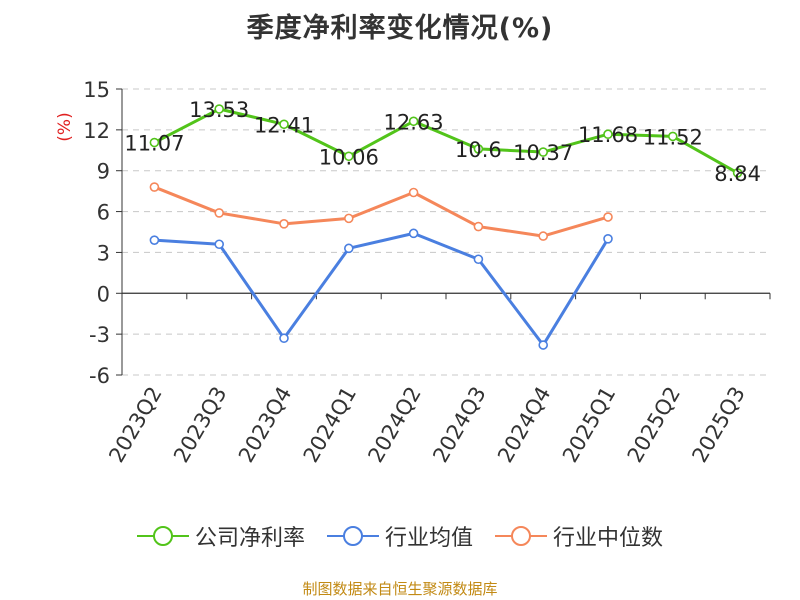 This screenshot has height=600, width=800. Describe the element at coordinates (330, 425) in the screenshot. I see `x-tick-label: 2024Q1` at that location.